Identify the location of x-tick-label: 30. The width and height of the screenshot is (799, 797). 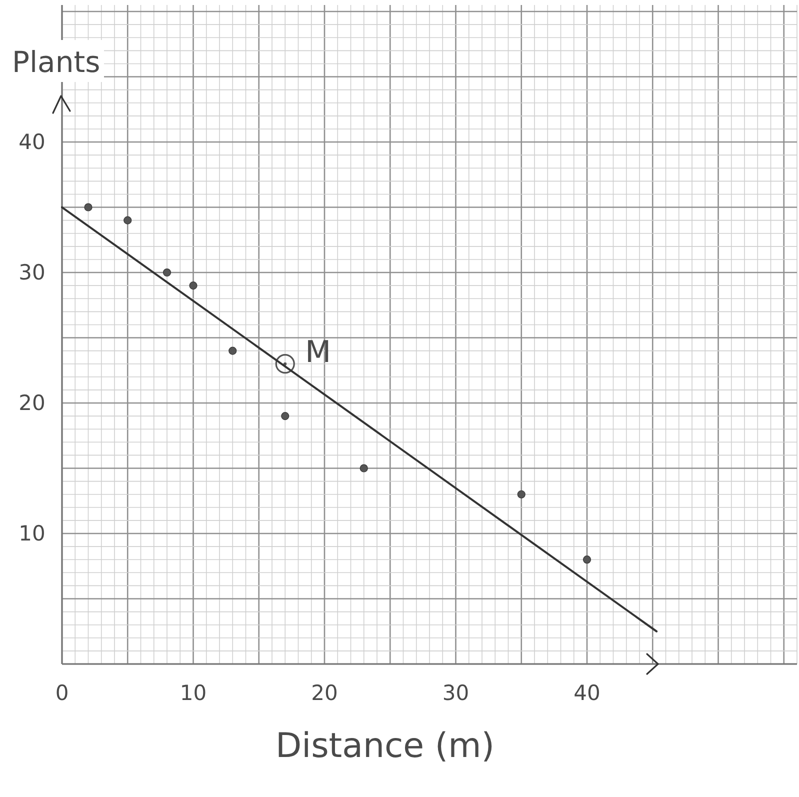
(456, 693).